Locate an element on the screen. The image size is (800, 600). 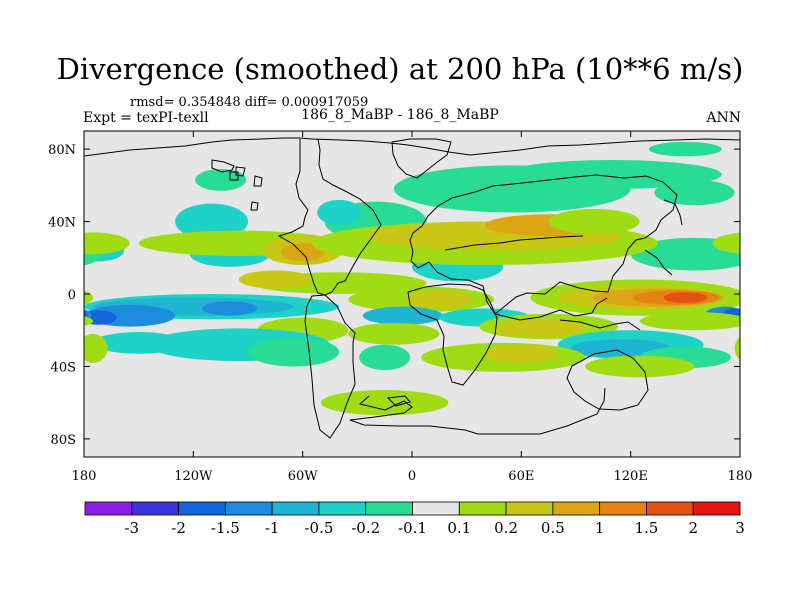
colorbar-label: 0.1 is located at coordinates (459, 528).